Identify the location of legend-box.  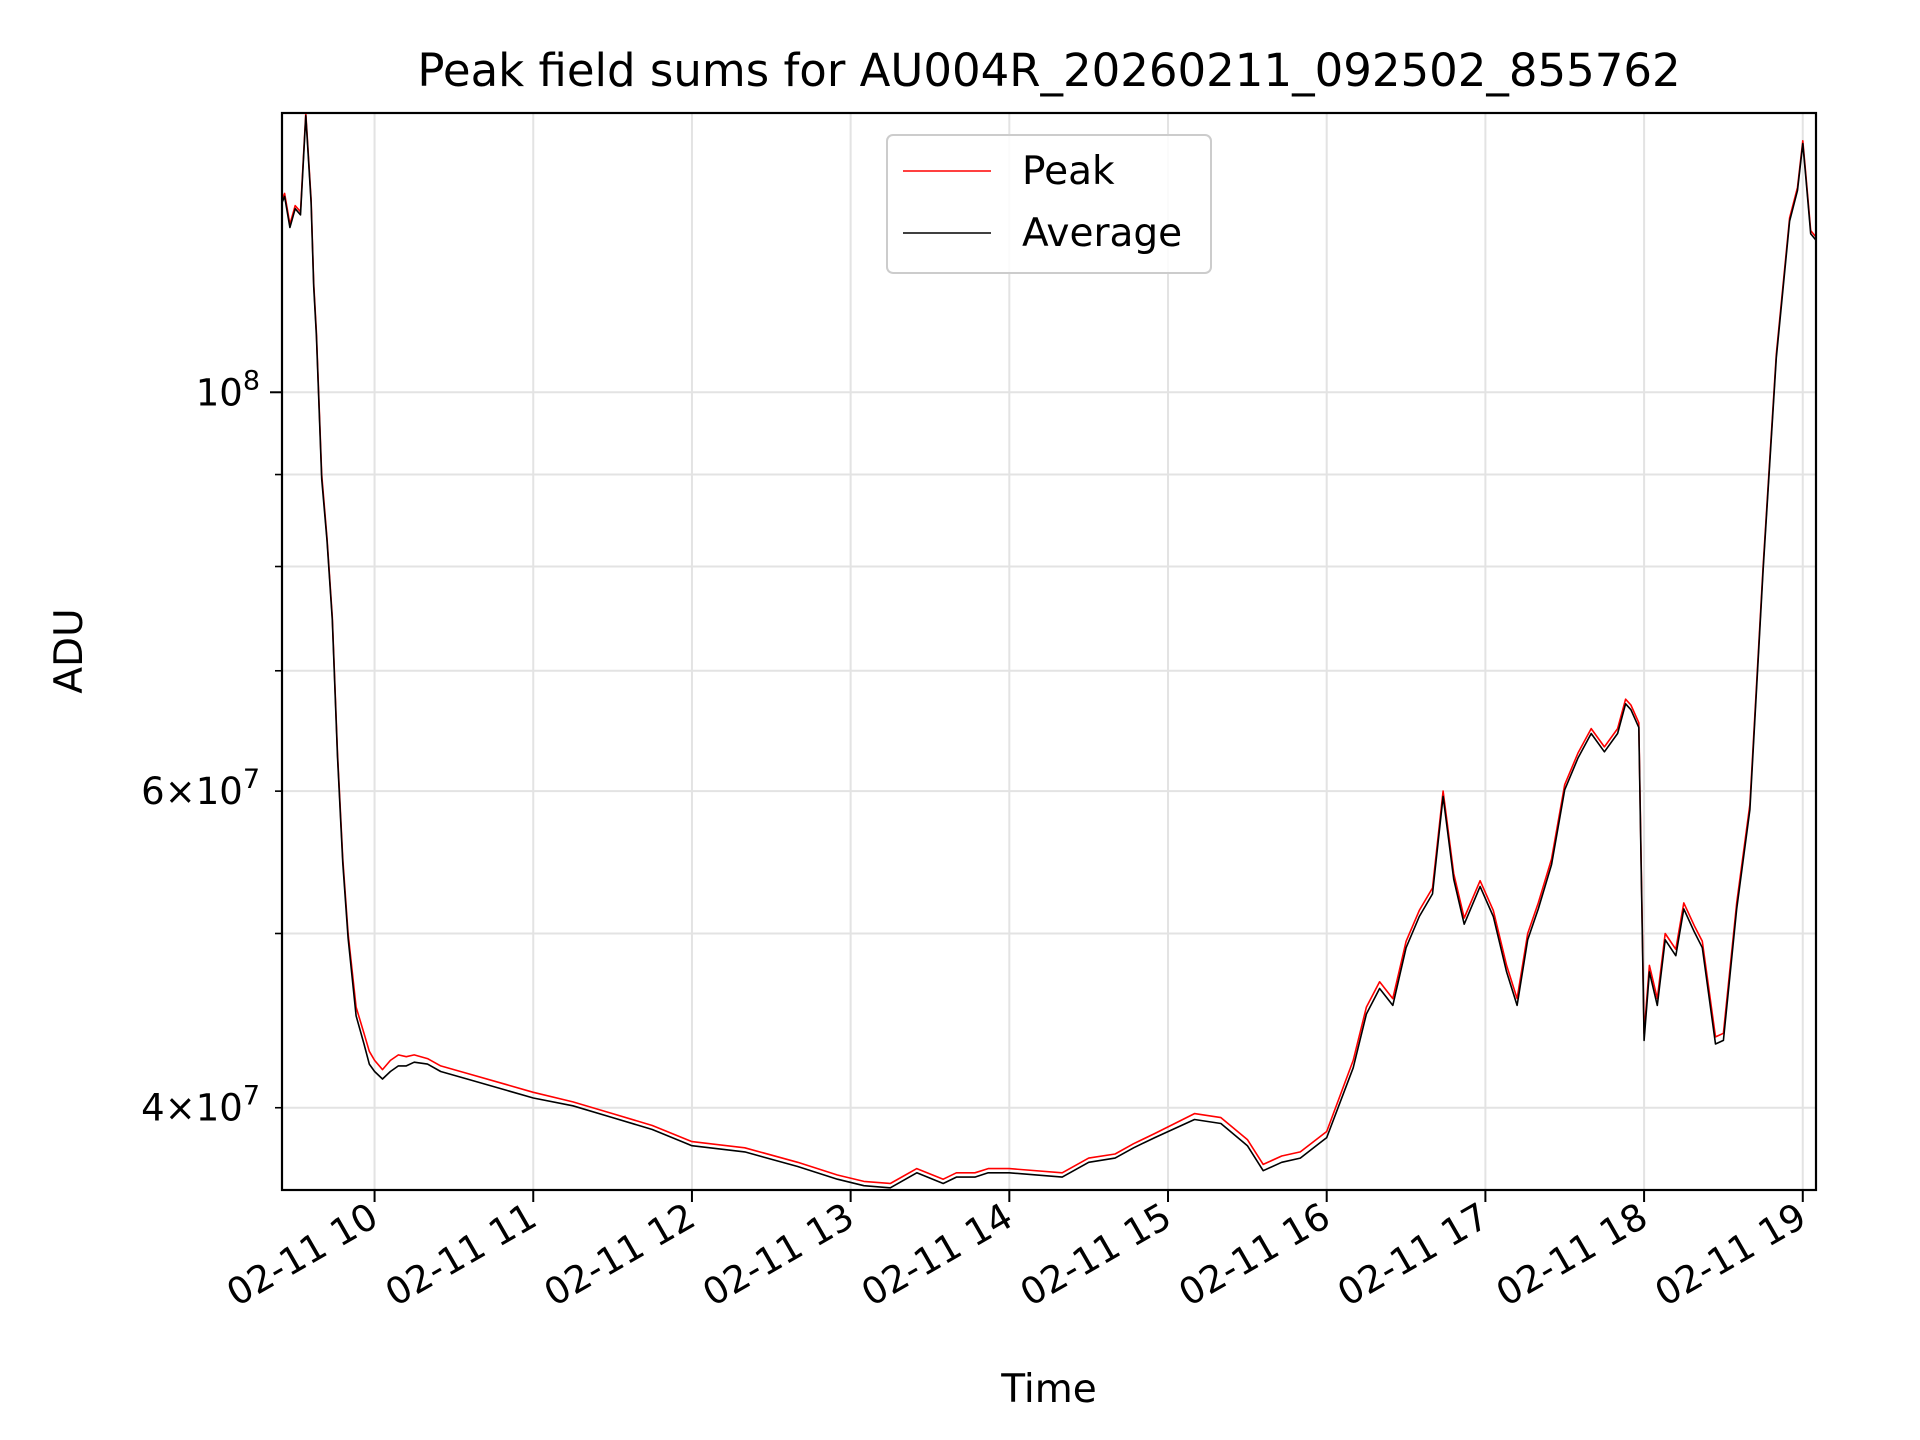
(1049, 204).